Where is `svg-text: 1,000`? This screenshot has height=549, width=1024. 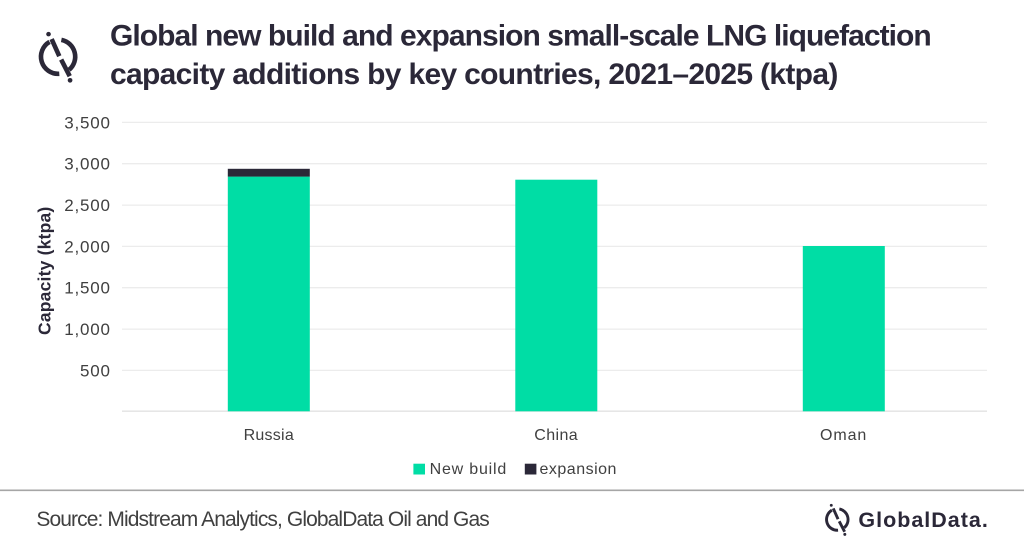 svg-text: 1,000 is located at coordinates (87, 329).